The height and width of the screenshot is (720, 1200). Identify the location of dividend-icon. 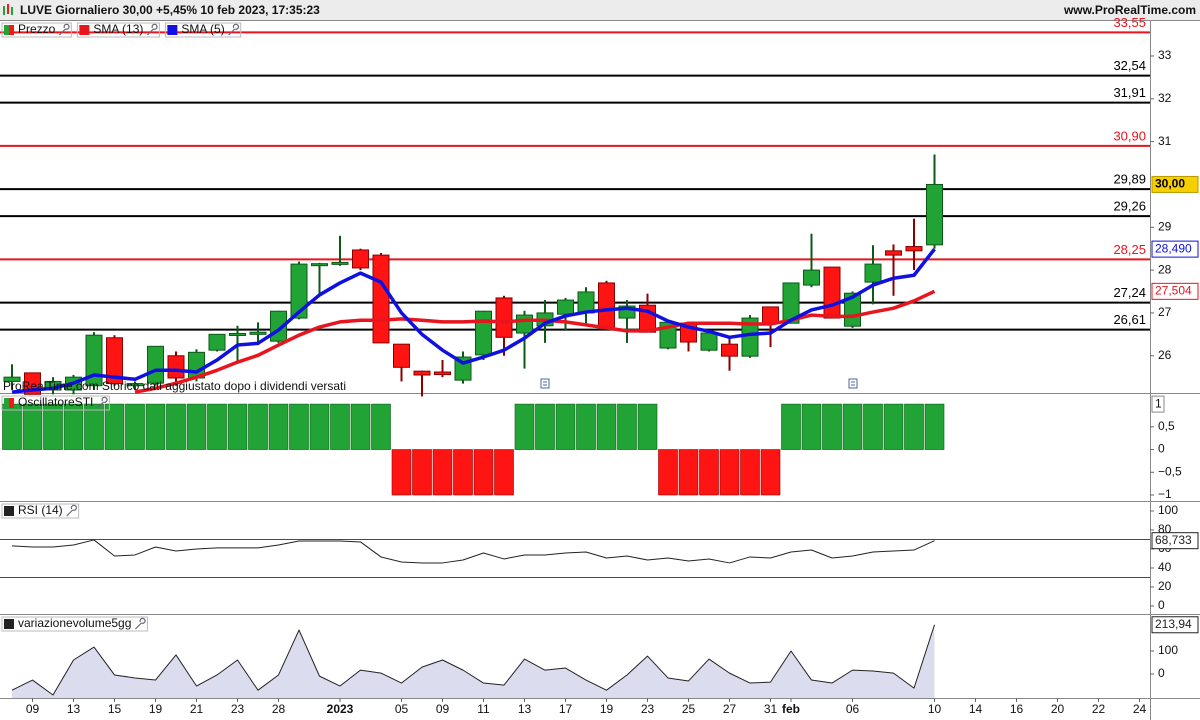
(545, 383).